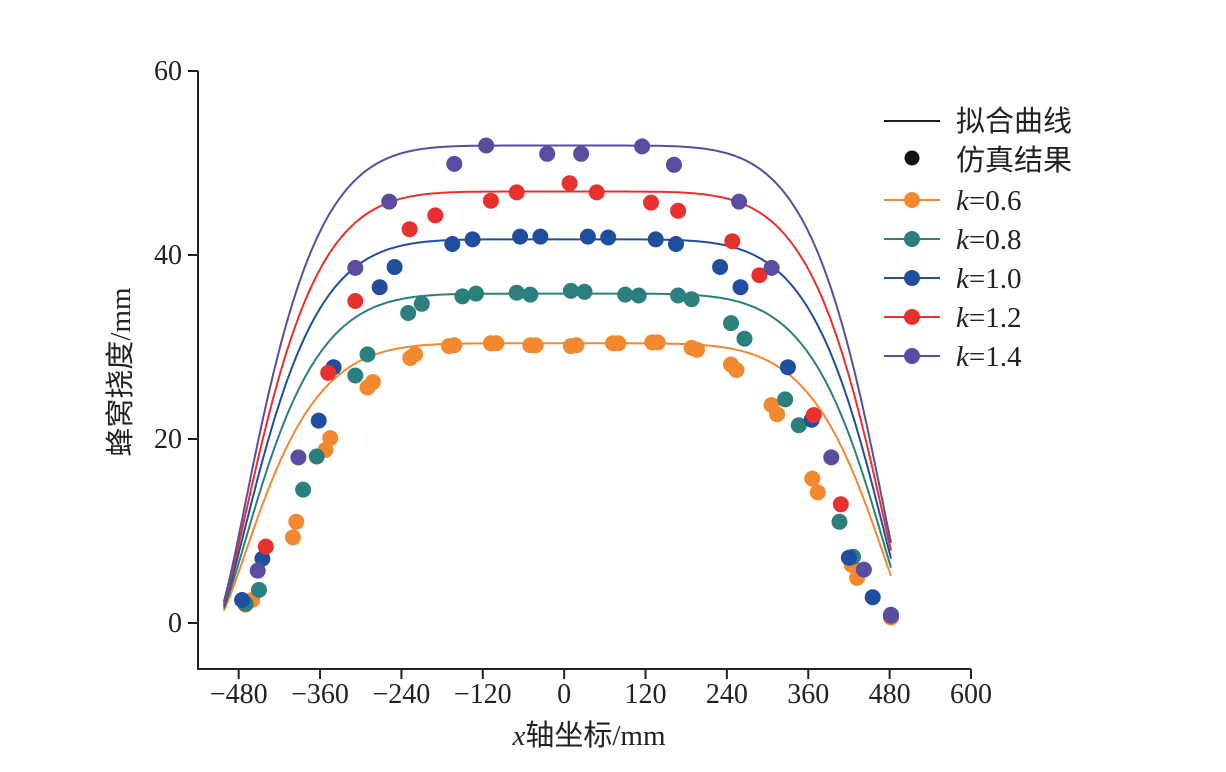 Image resolution: width=1226 pixels, height=772 pixels. I want to click on legend: 拟合曲线 仿真结果 k=0.6k=0.8k=1.0k=1.2k=1.4, so click(978, 239).